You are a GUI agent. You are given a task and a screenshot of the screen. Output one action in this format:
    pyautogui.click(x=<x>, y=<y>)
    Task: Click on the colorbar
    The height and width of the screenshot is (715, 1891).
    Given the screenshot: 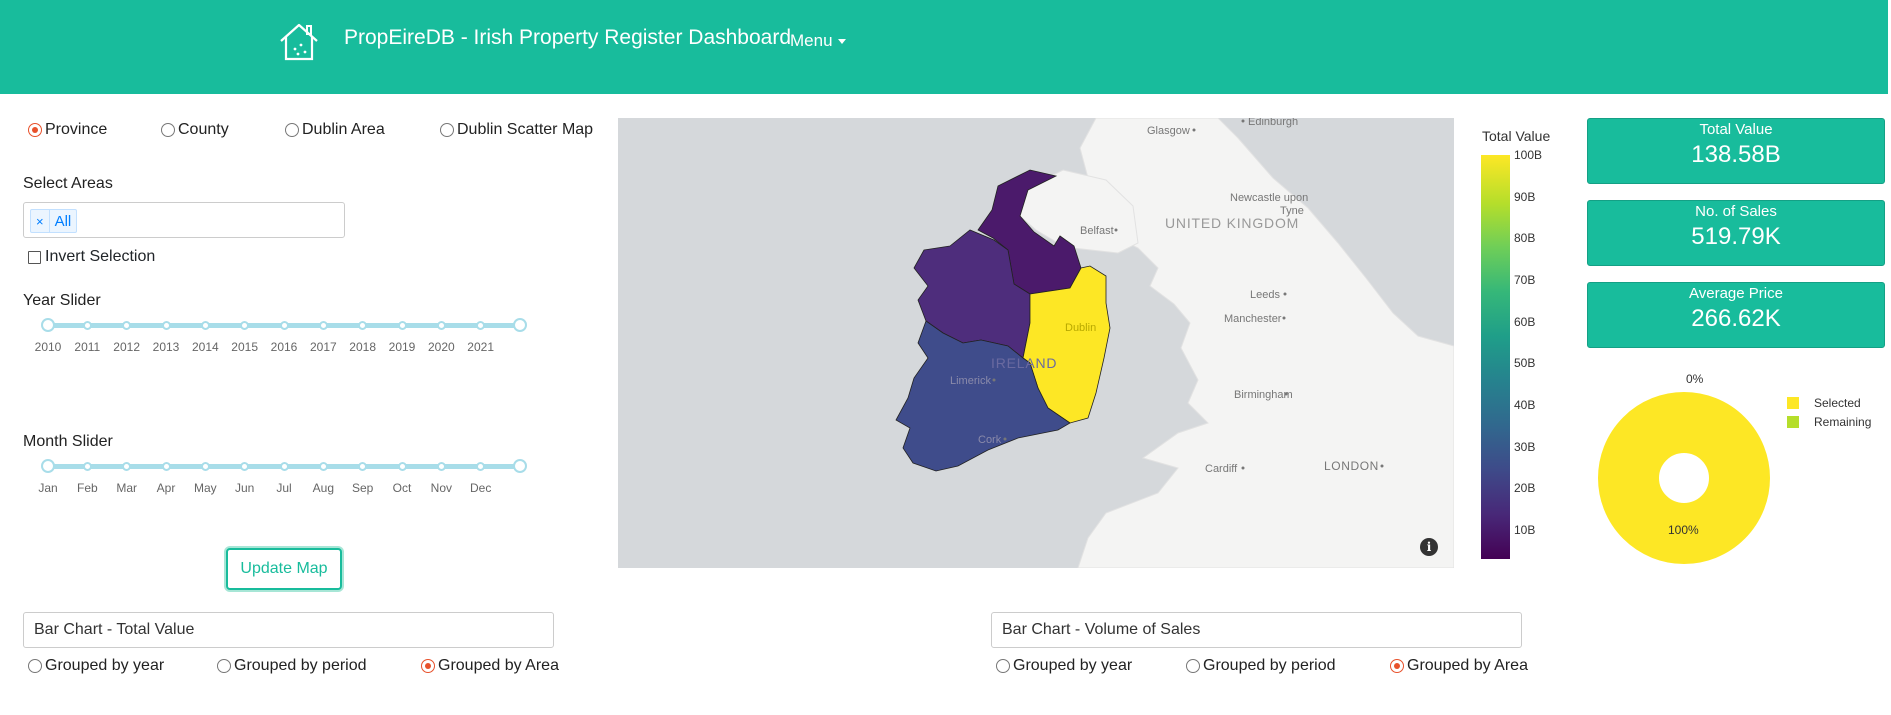 What is the action you would take?
    pyautogui.click(x=1495, y=357)
    